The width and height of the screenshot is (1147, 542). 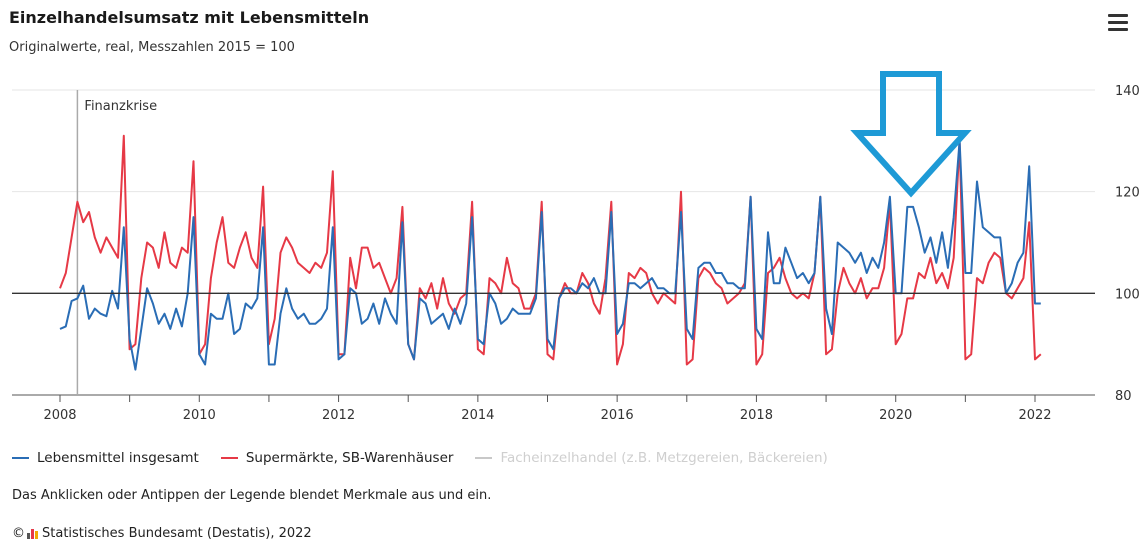 I want to click on x-tick-label: 2020, so click(x=895, y=415).